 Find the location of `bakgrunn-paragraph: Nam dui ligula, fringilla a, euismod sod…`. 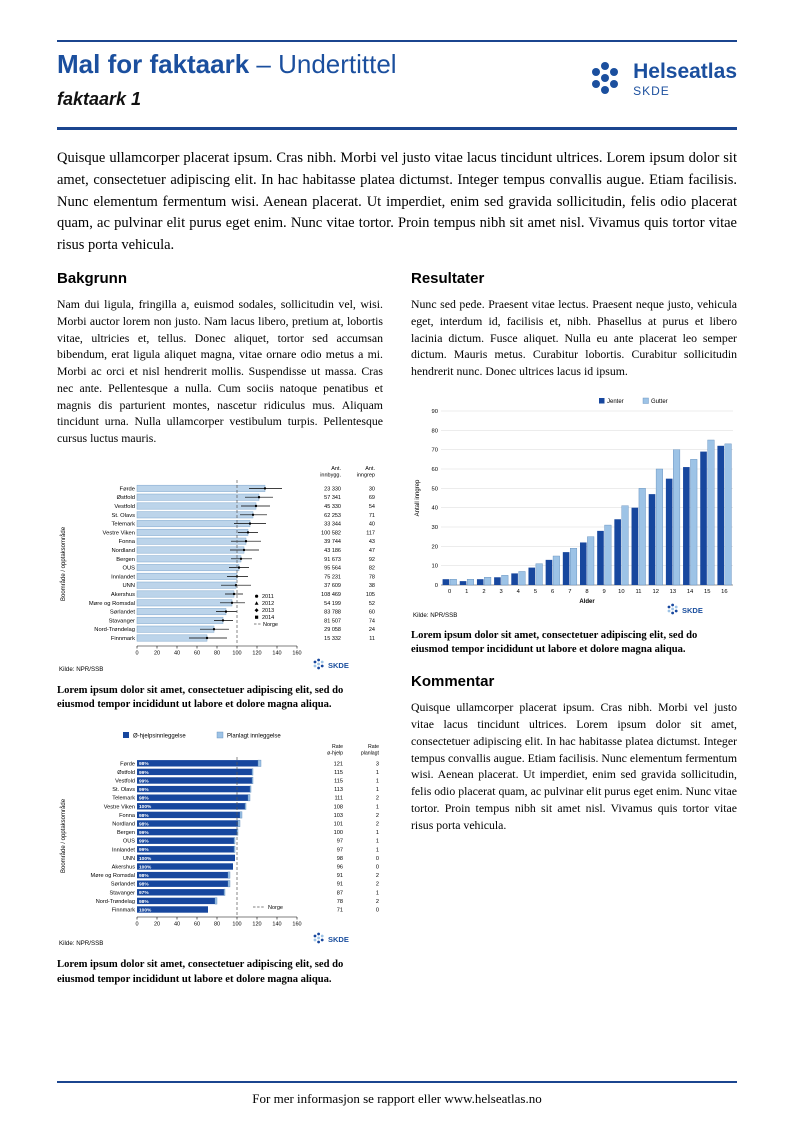

bakgrunn-paragraph: Nam dui ligula, fringilla a, euismod sod… is located at coordinates (220, 371).